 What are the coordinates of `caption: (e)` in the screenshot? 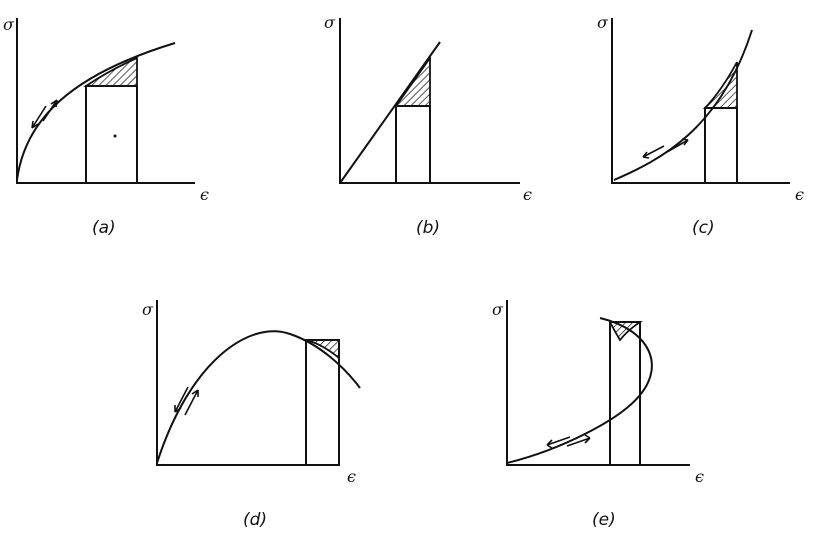 It's located at (604, 520).